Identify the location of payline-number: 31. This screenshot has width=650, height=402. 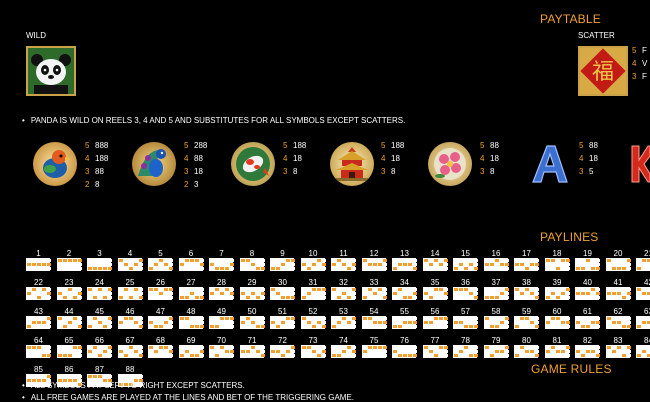
(313, 282).